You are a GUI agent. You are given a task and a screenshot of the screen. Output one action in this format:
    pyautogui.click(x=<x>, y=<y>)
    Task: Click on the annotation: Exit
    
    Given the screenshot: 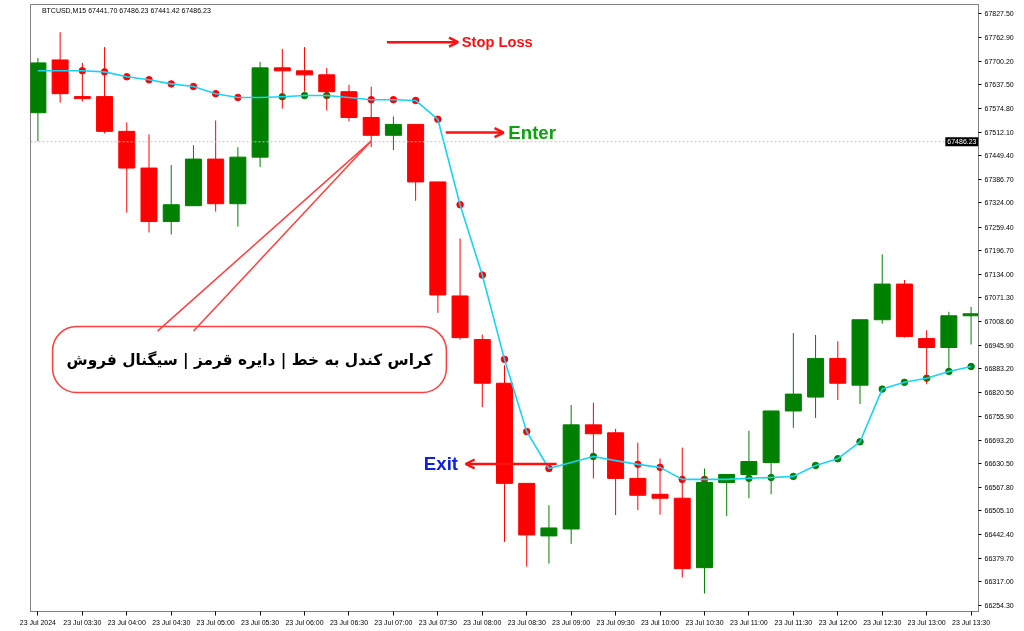 What is the action you would take?
    pyautogui.click(x=441, y=464)
    